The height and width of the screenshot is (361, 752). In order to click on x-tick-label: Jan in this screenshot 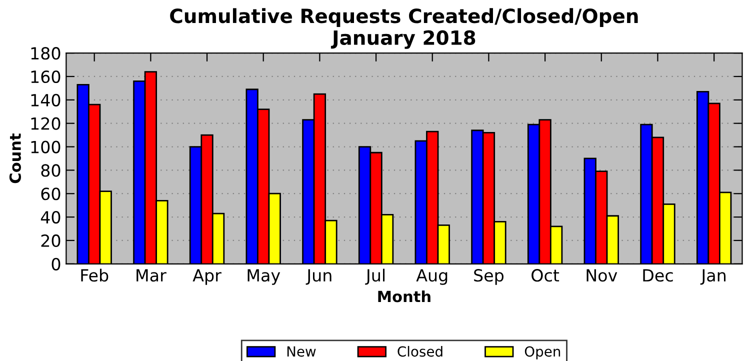, I will do `click(713, 277)`.